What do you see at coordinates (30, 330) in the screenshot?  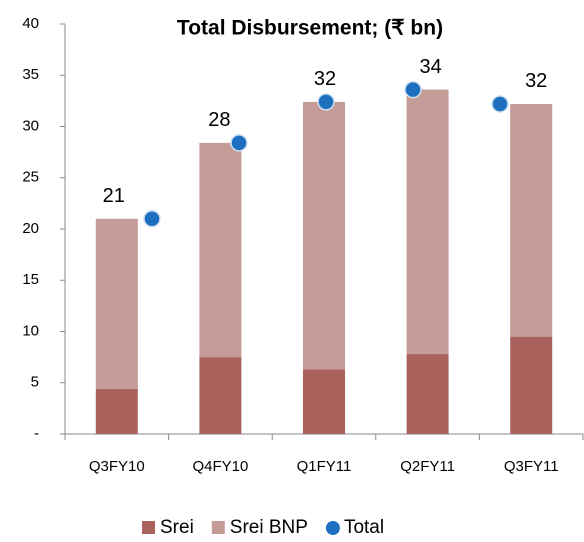 I see `y-tick-label: 10` at bounding box center [30, 330].